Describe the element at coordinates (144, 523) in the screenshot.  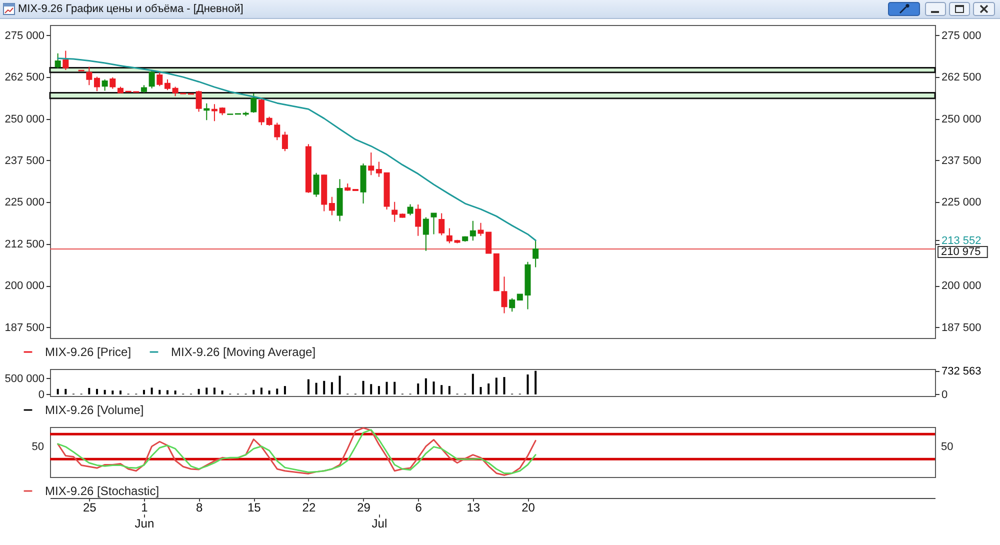
I see `x2-tick-label: Jun` at that location.